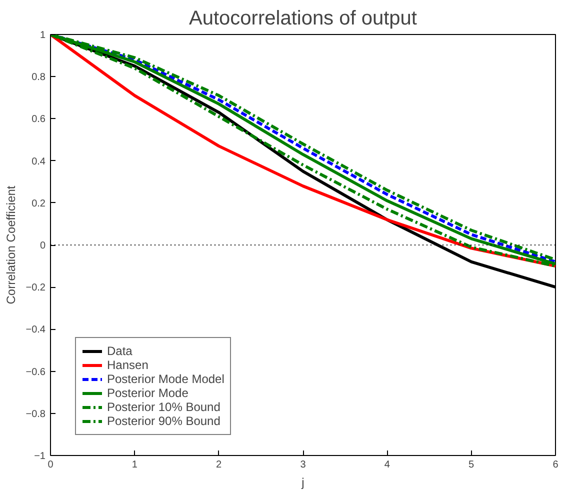 The width and height of the screenshot is (567, 492). What do you see at coordinates (39, 78) in the screenshot?
I see `y-tick-label: 0.8` at bounding box center [39, 78].